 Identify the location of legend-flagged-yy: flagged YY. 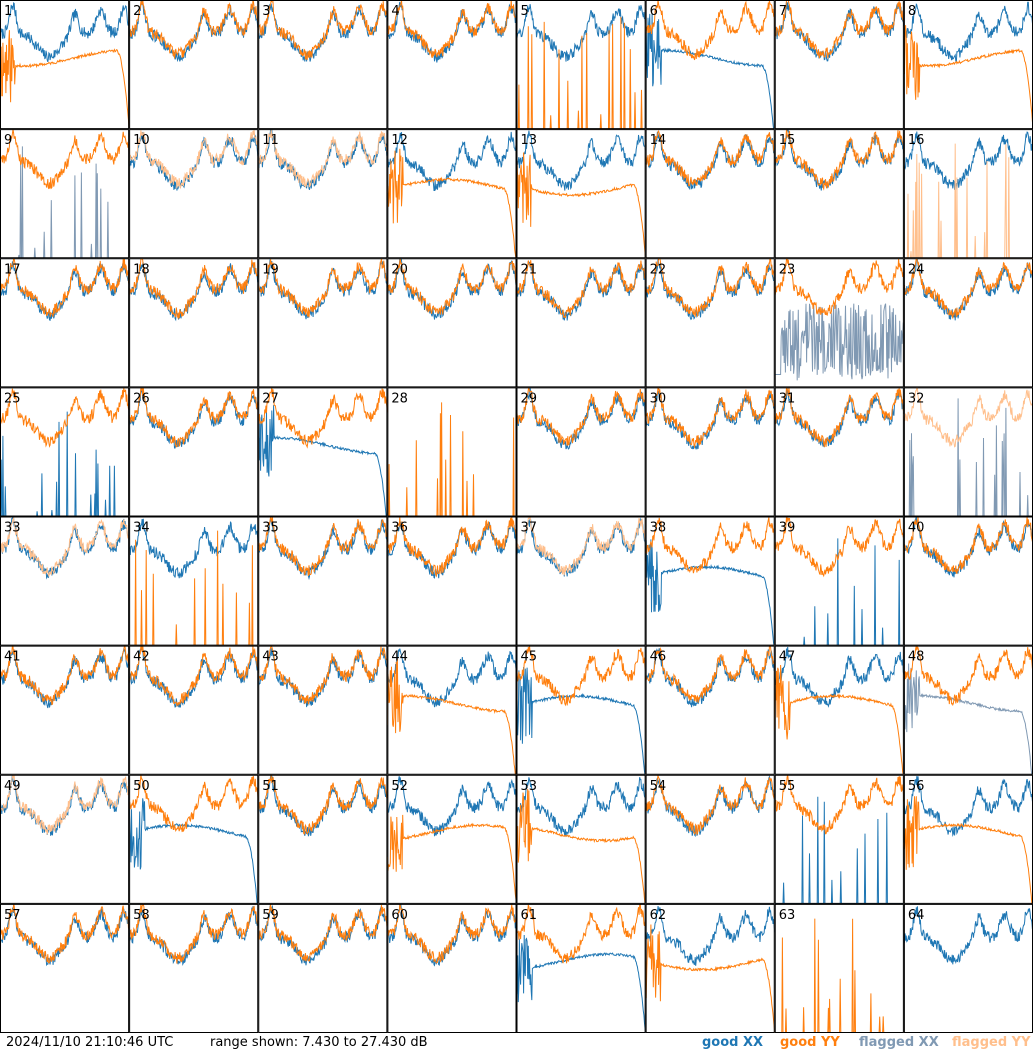
(991, 1042).